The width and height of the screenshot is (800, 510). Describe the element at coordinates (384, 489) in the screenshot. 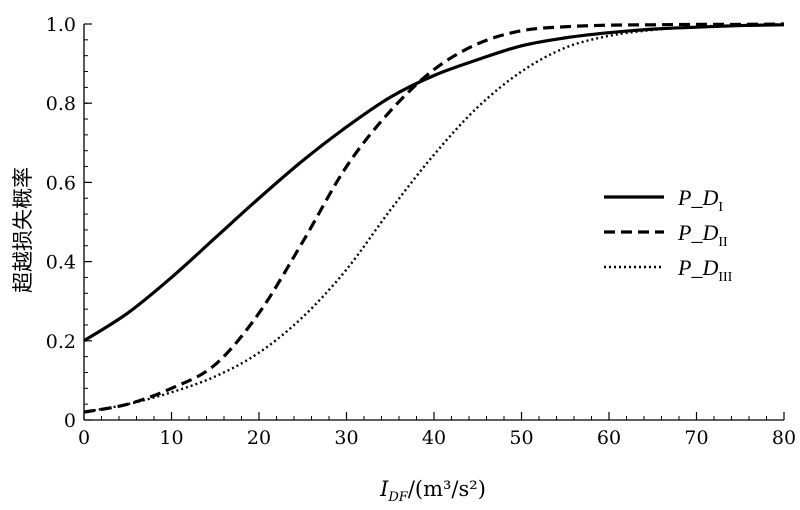

I see `x-axis-title-main: I` at that location.